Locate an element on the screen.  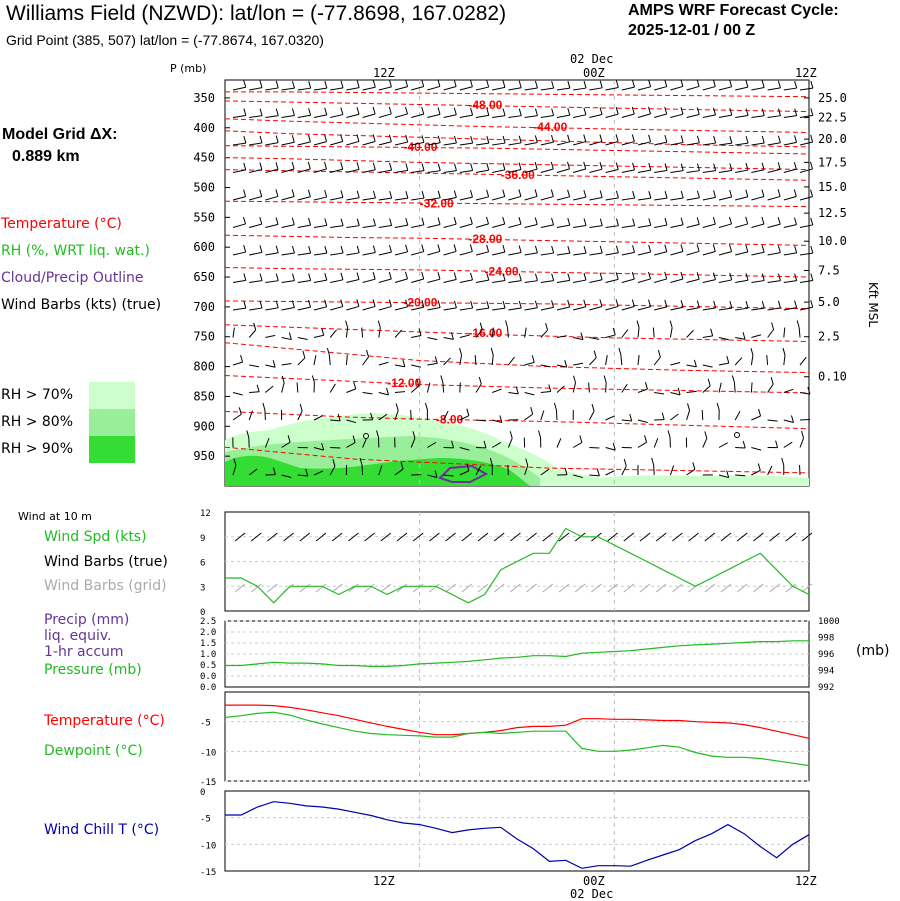
pressure-tick-label-500: 500 is located at coordinates (204, 187).